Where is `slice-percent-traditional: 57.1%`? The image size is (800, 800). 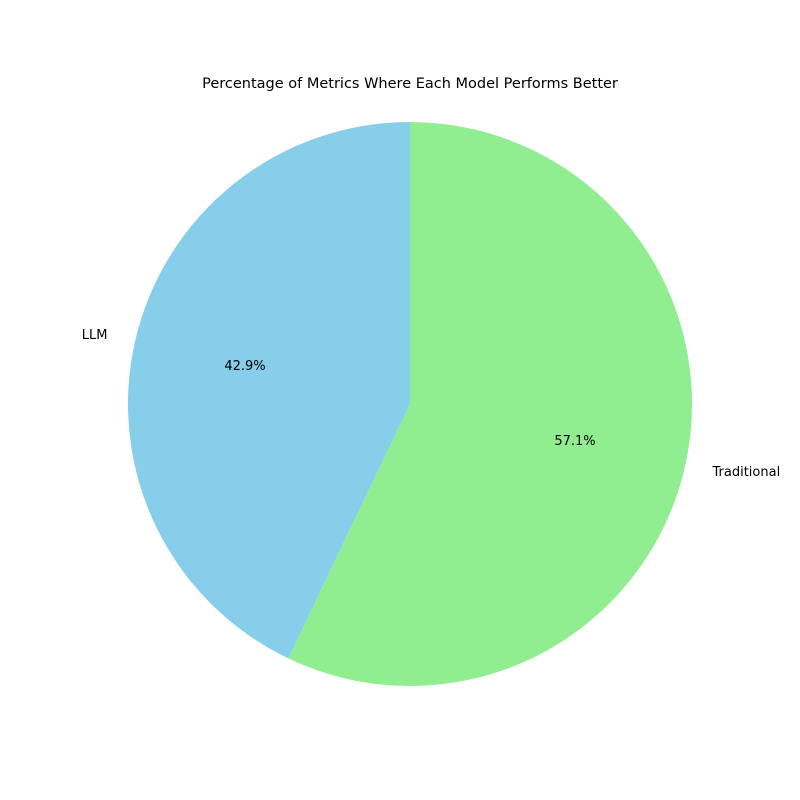
slice-percent-traditional: 57.1% is located at coordinates (574, 441).